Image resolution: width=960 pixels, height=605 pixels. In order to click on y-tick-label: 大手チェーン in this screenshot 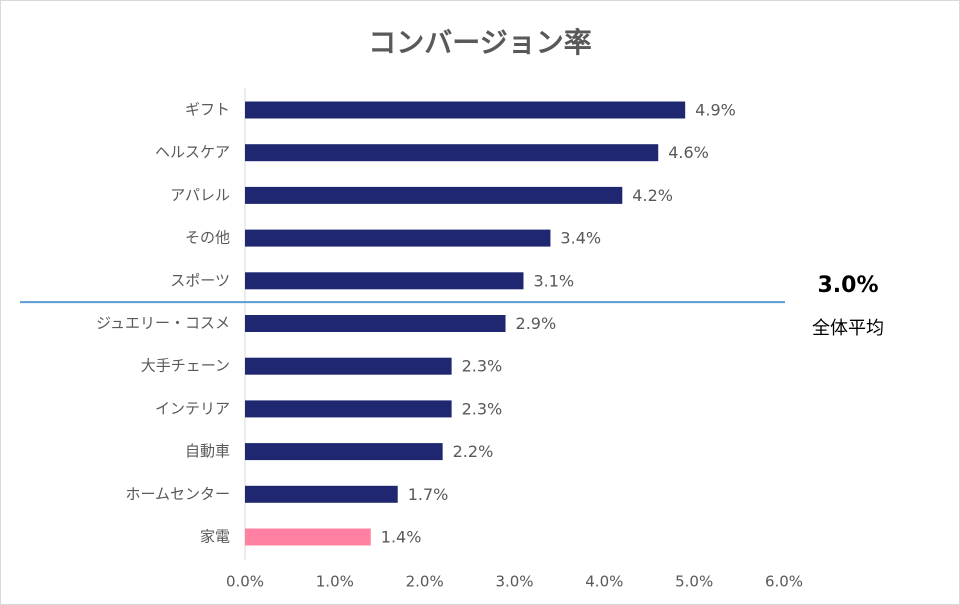, I will do `click(185, 366)`.